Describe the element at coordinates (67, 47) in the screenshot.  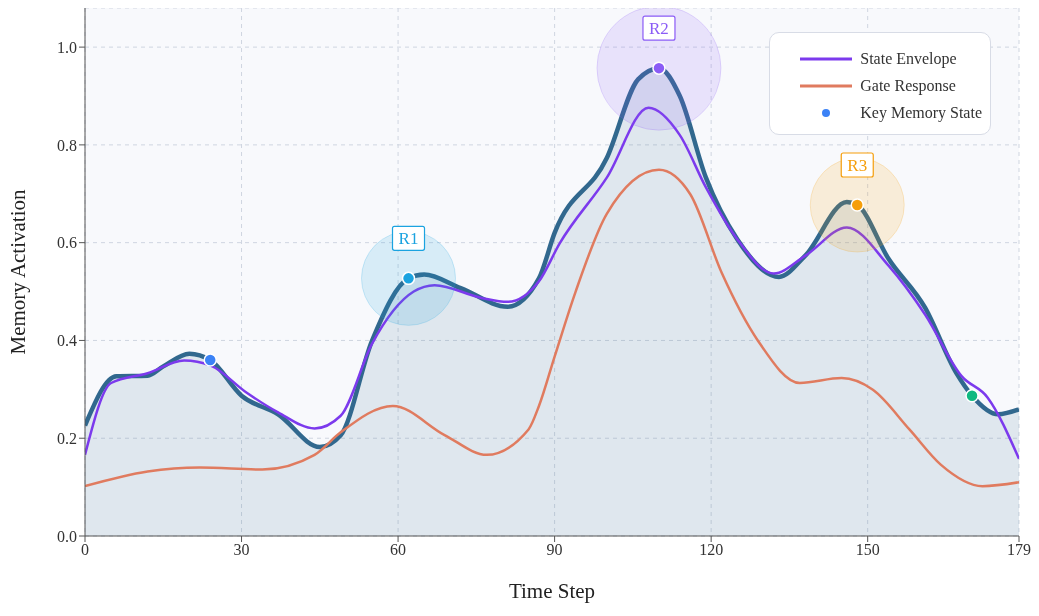
I see `y-tick-label: 1.0` at that location.